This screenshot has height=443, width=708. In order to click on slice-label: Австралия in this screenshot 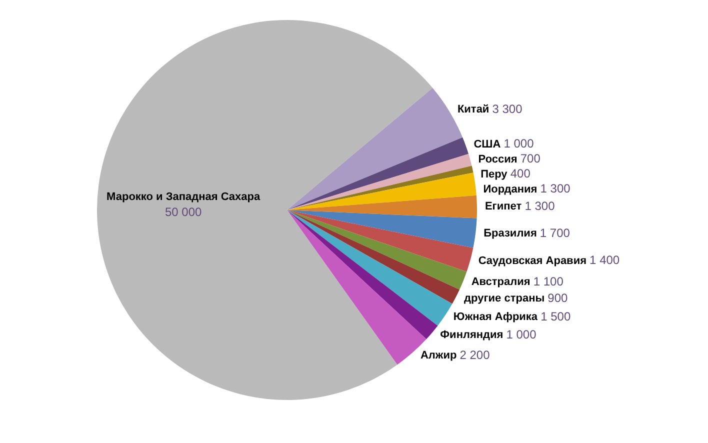, I will do `click(500, 282)`.